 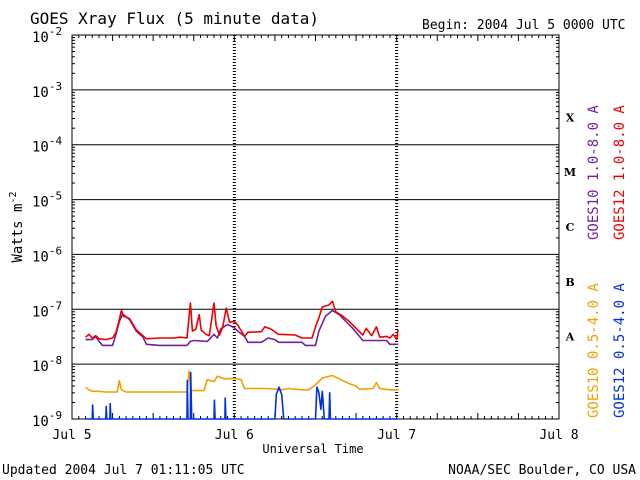 I want to click on y-tick-exp: -8, so click(x=55, y=360).